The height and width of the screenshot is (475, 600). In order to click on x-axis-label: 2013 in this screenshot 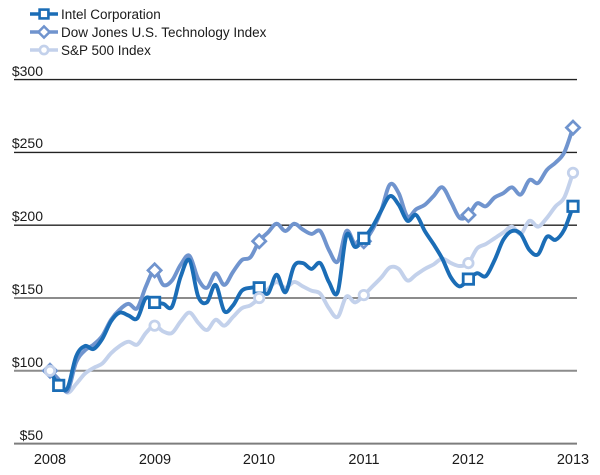, I will do `click(573, 460)`.